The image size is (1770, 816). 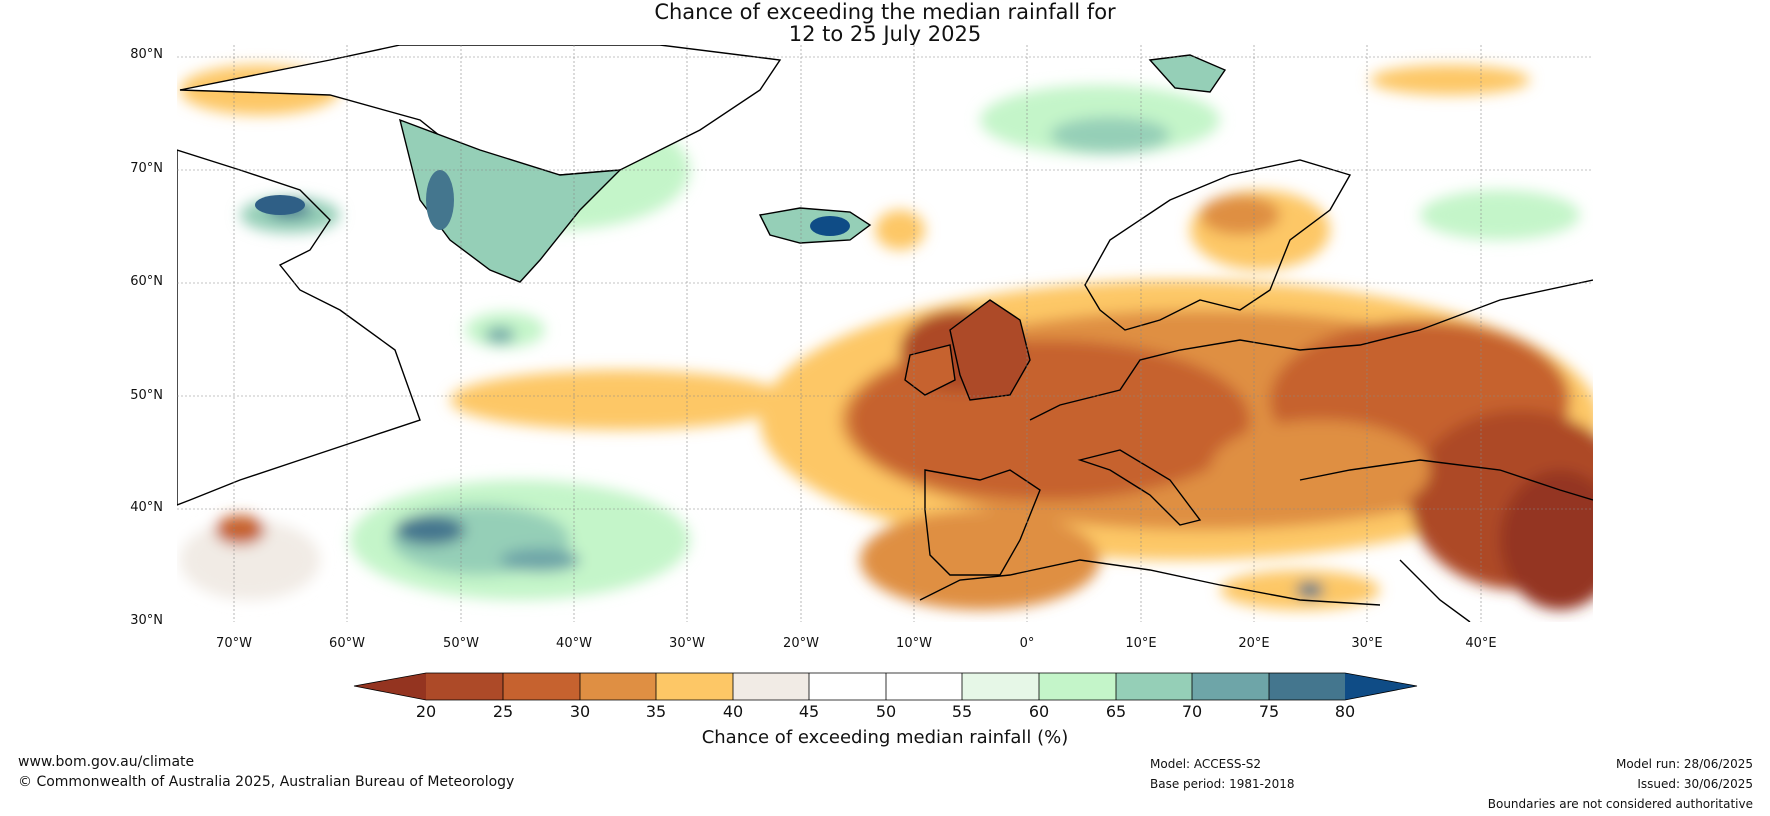 I want to click on lon-label-50w: 50°W, so click(x=461, y=643).